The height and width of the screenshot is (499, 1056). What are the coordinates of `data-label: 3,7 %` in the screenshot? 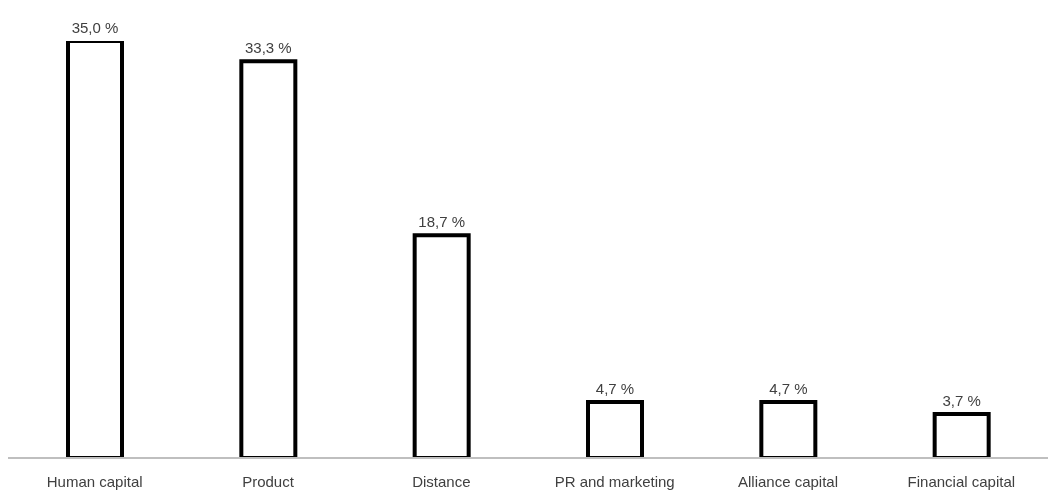 It's located at (961, 400).